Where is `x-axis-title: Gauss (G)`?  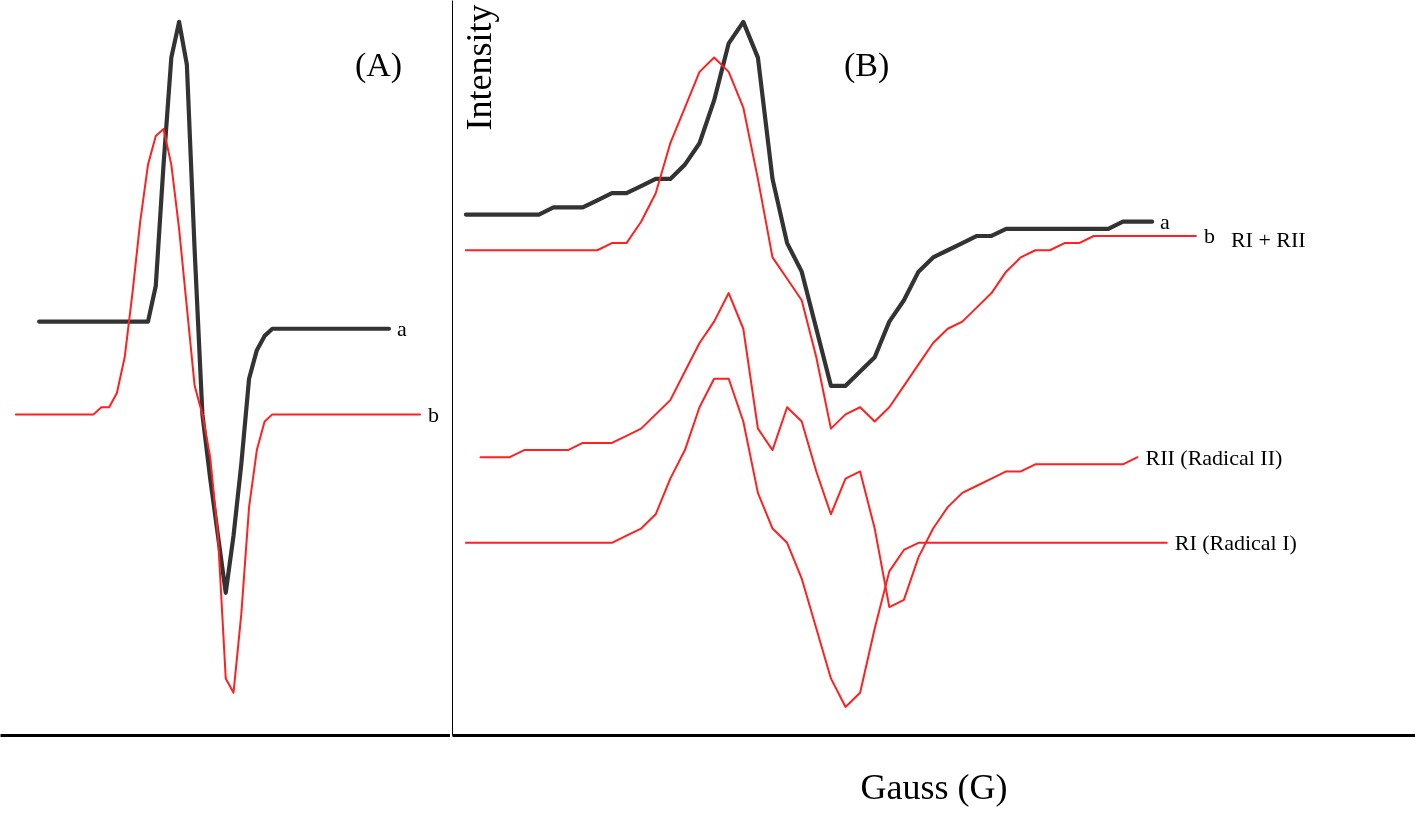
x-axis-title: Gauss (G) is located at coordinates (934, 786).